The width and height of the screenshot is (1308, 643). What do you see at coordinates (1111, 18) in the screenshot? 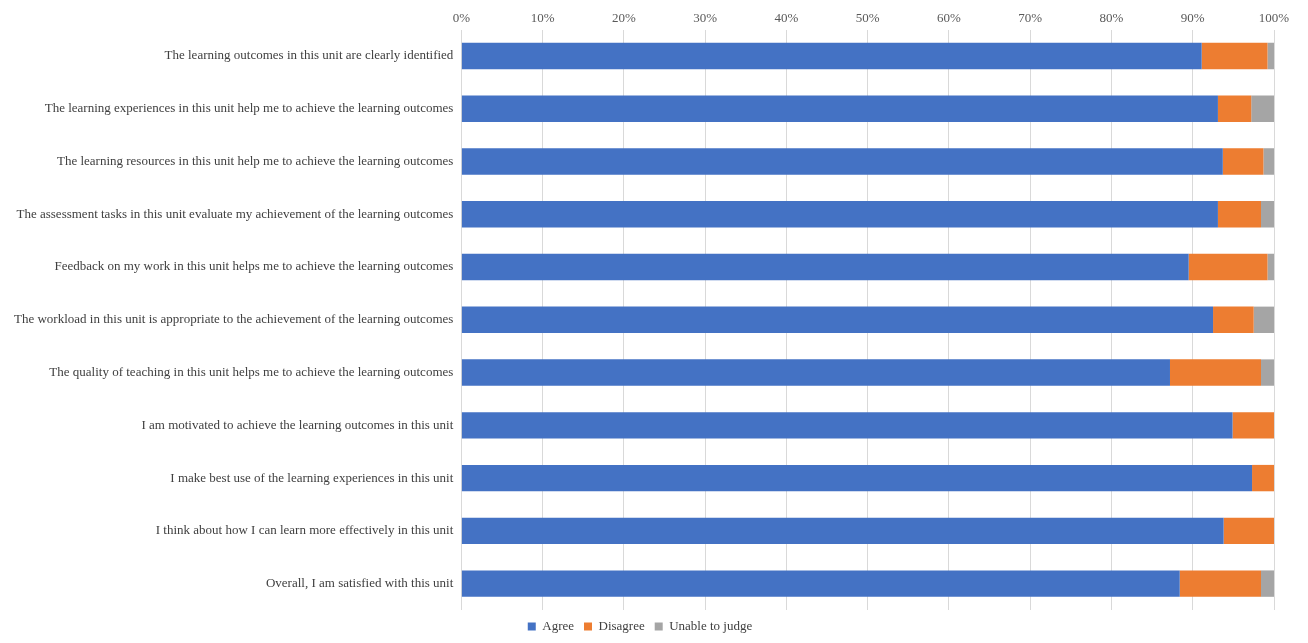
I see `x-tick-label: 80%` at bounding box center [1111, 18].